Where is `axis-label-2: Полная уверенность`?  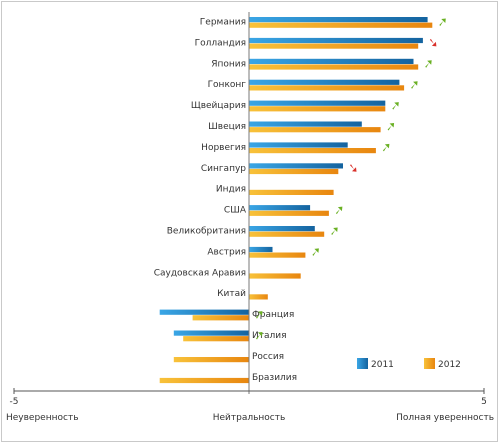 axis-label-2: Полная уверенность is located at coordinates (445, 418).